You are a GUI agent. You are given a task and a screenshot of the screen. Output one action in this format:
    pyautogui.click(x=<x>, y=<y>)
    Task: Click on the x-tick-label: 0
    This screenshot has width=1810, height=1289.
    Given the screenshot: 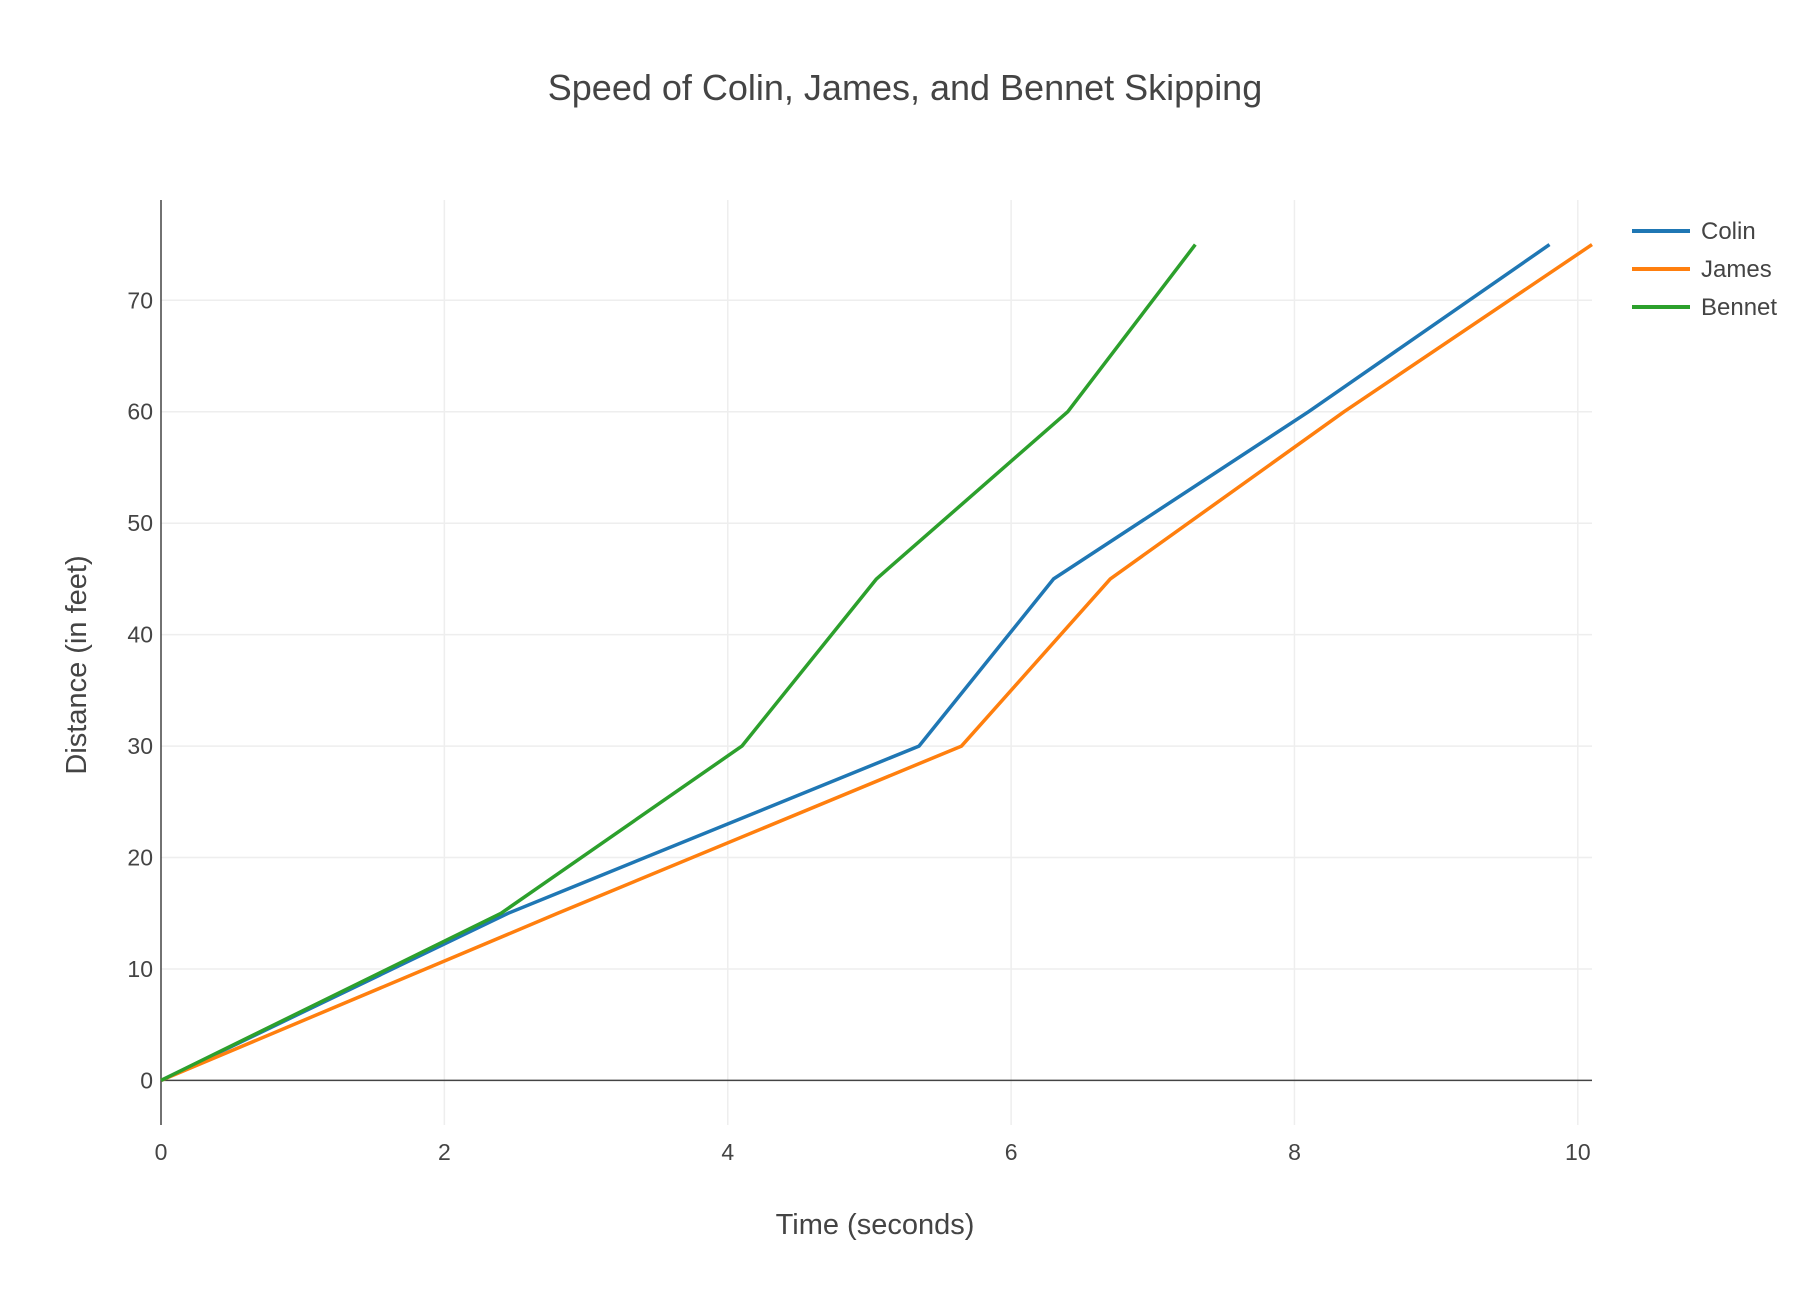 What is the action you would take?
    pyautogui.click(x=161, y=1152)
    